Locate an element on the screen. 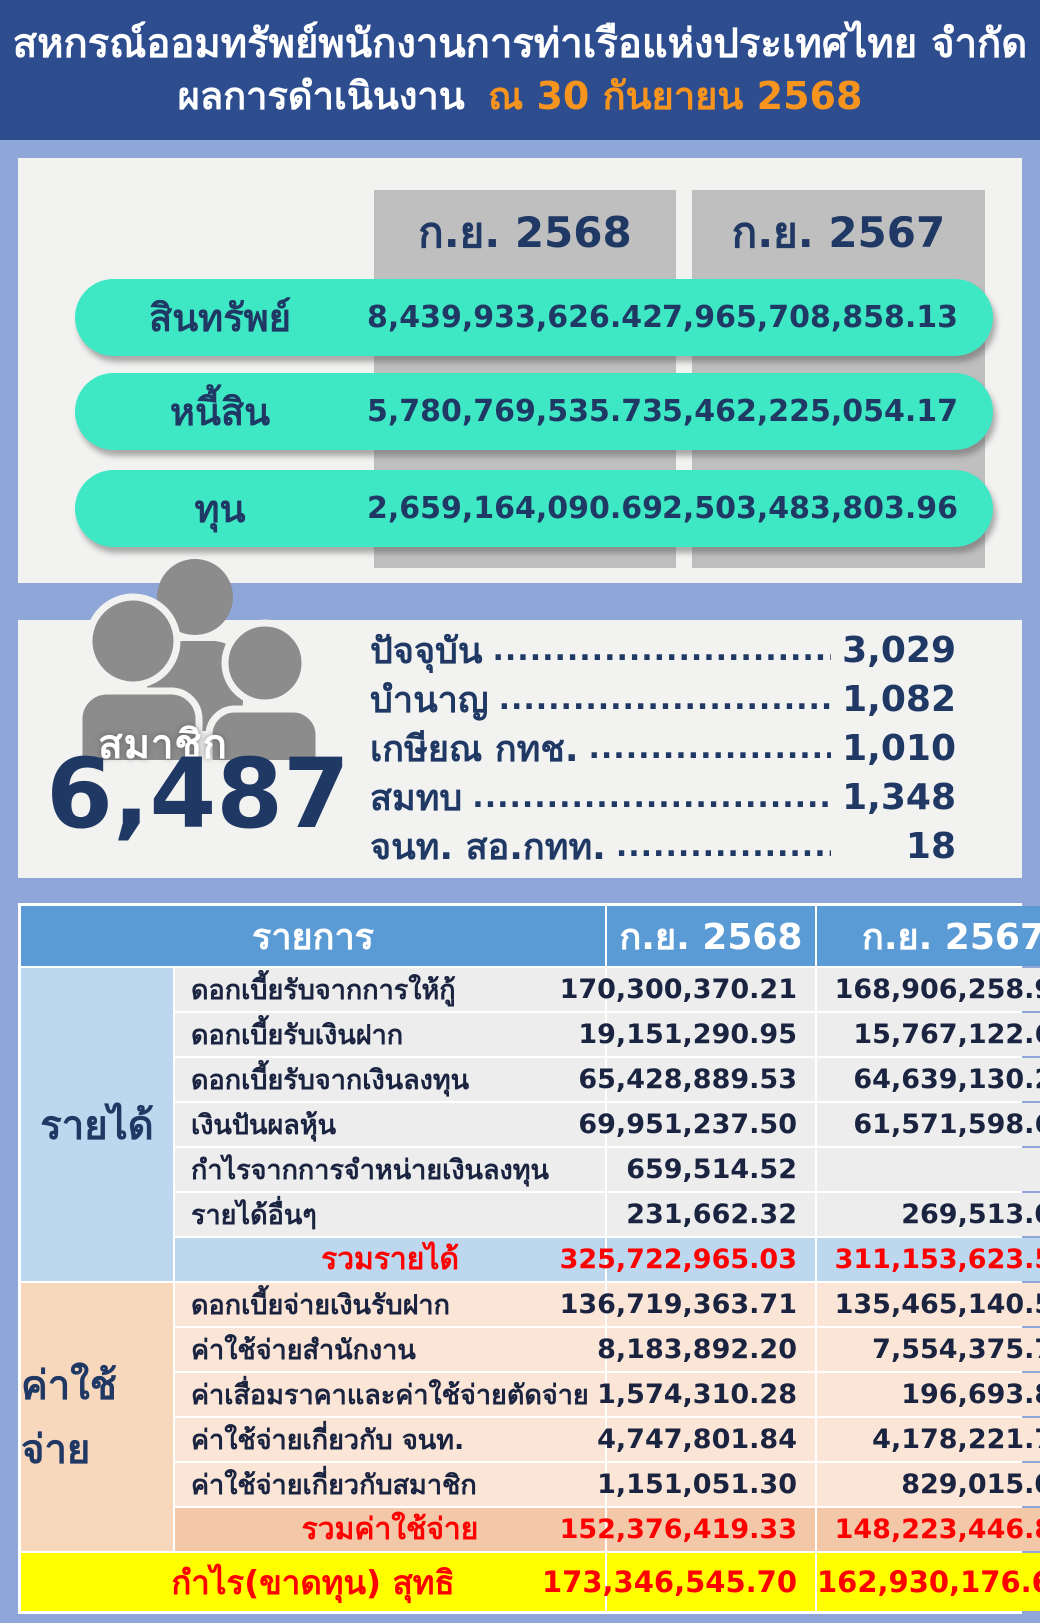 Image resolution: width=1040 pixels, height=1623 pixels. income-item-2567: 64,639,130.20 is located at coordinates (928, 1079).